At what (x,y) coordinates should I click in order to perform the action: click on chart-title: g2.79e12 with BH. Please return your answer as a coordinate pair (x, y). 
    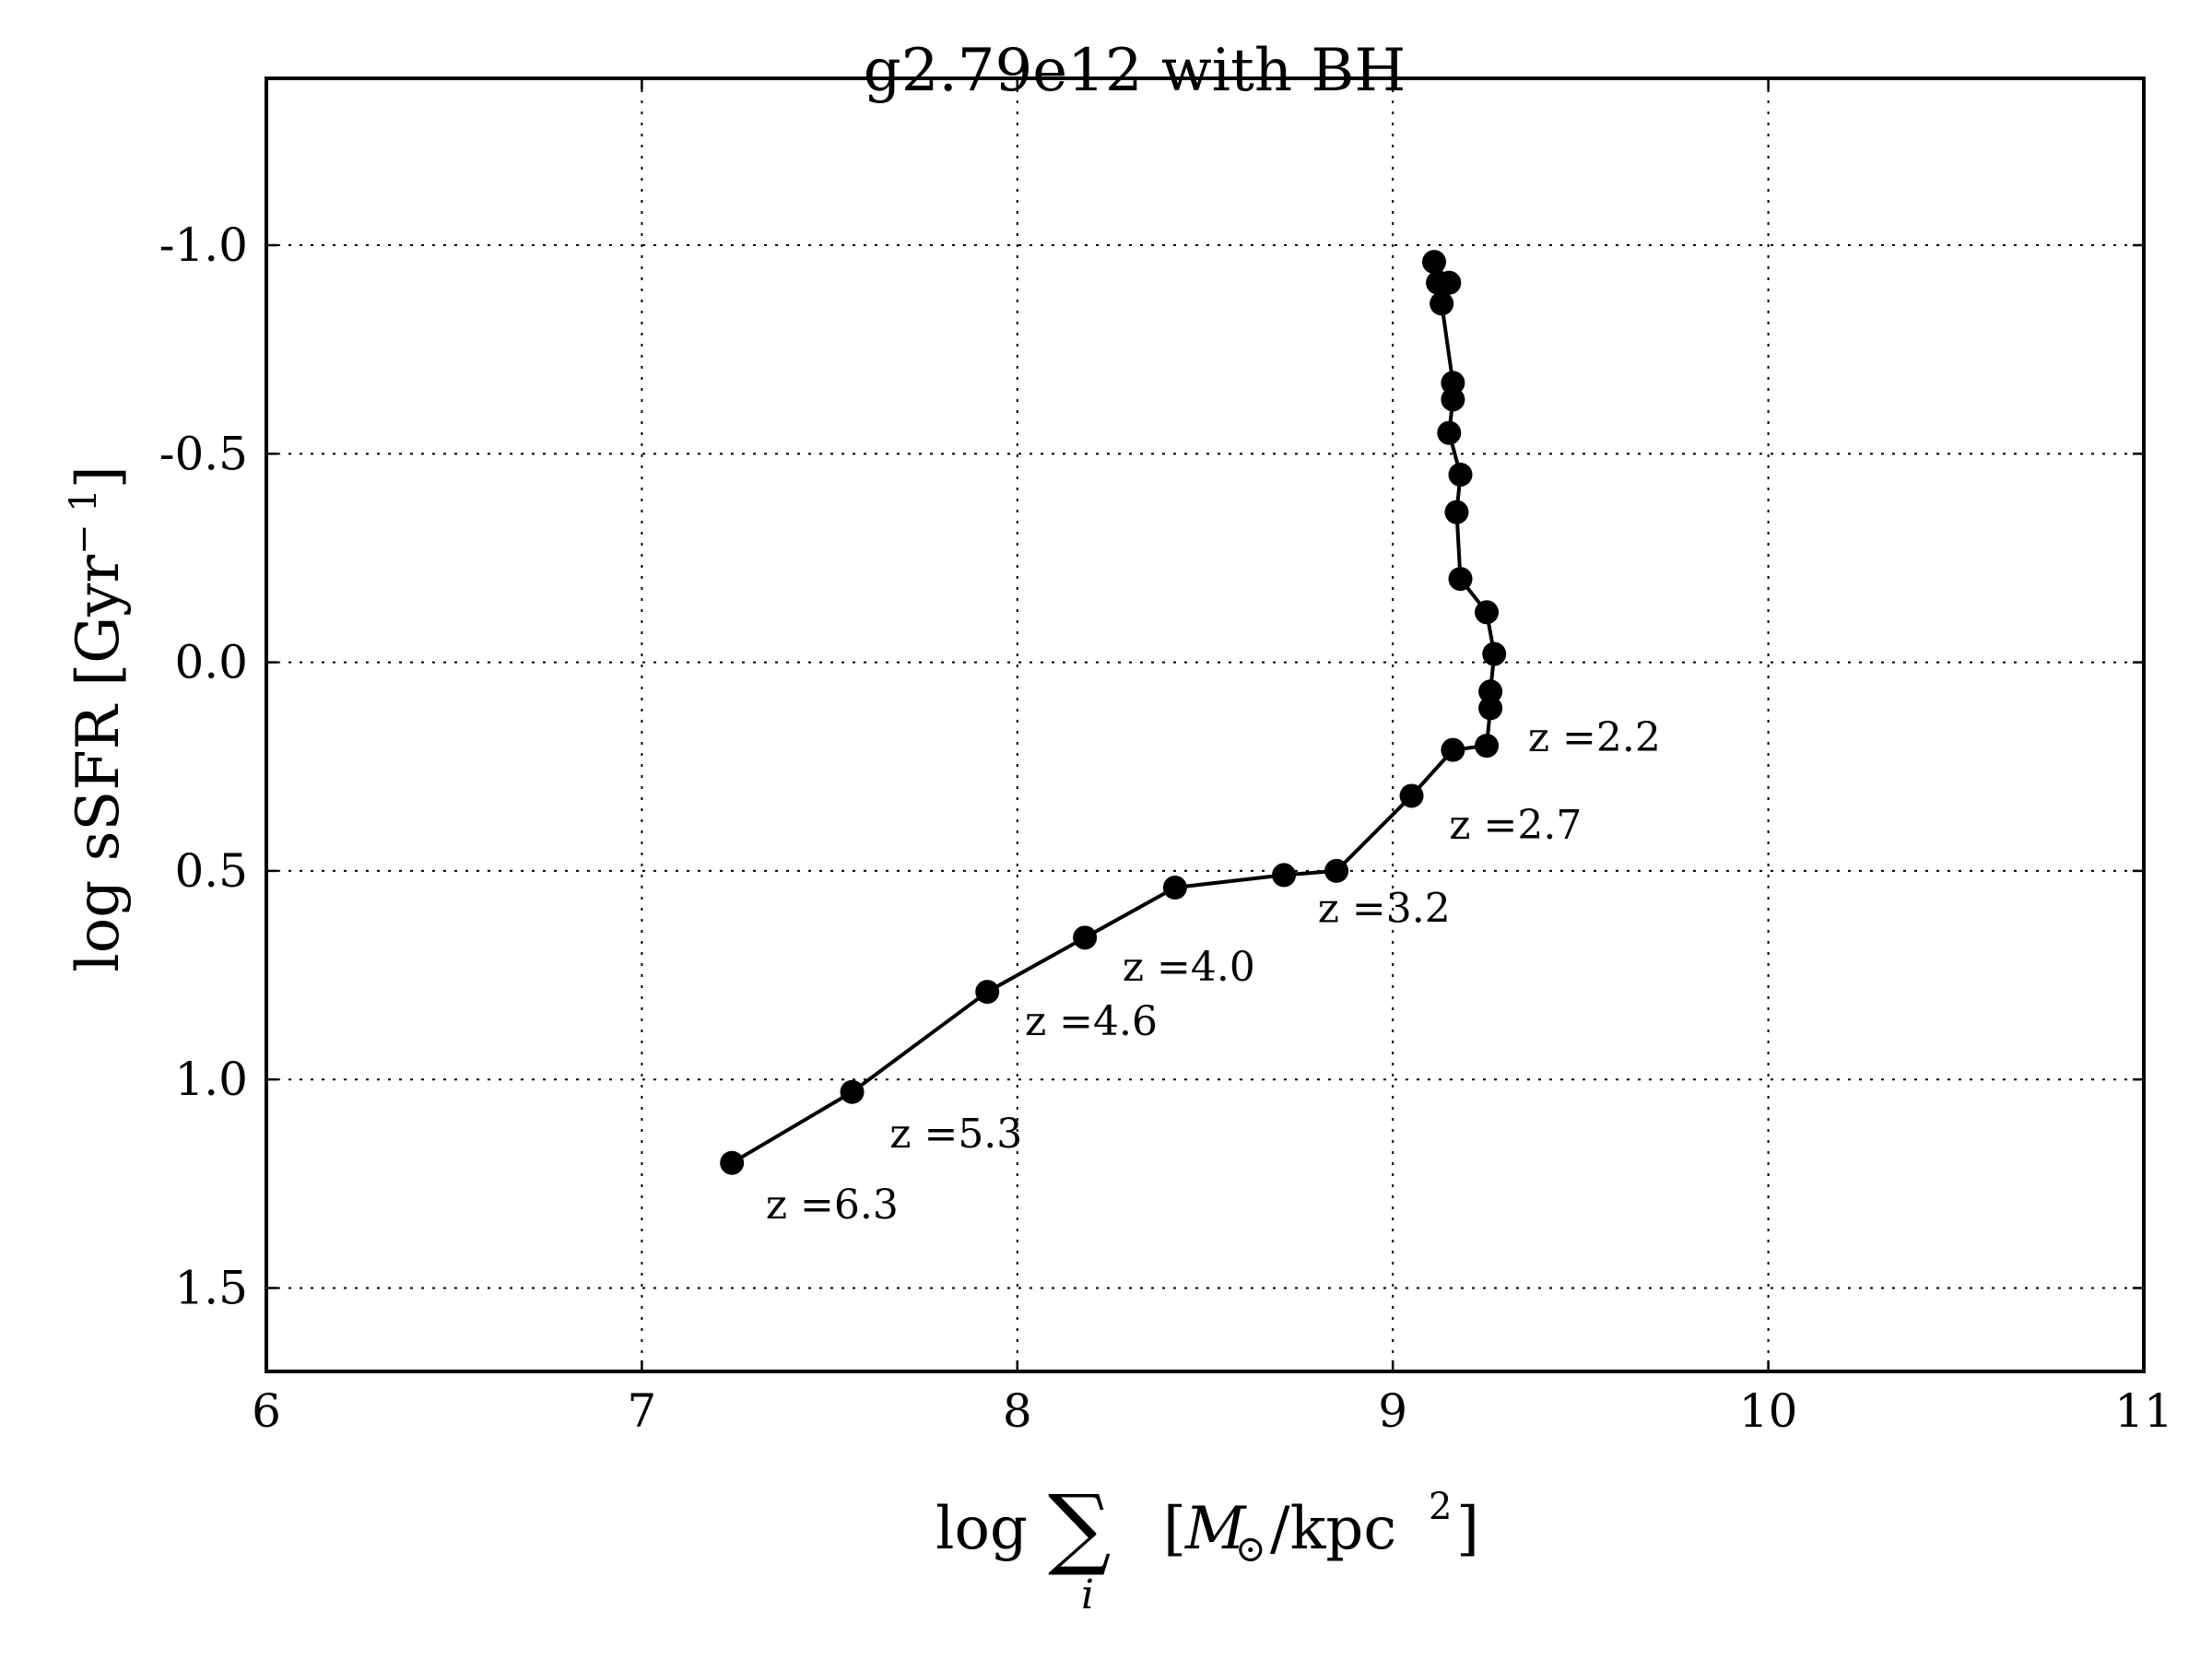
    Looking at the image, I should click on (1135, 71).